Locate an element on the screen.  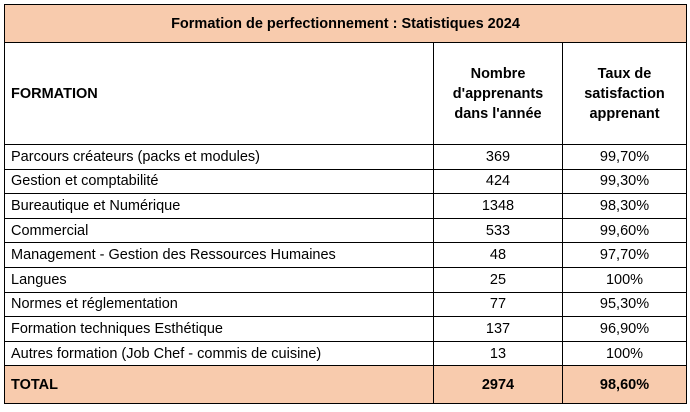
nombre-cell: 25 is located at coordinates (498, 279).